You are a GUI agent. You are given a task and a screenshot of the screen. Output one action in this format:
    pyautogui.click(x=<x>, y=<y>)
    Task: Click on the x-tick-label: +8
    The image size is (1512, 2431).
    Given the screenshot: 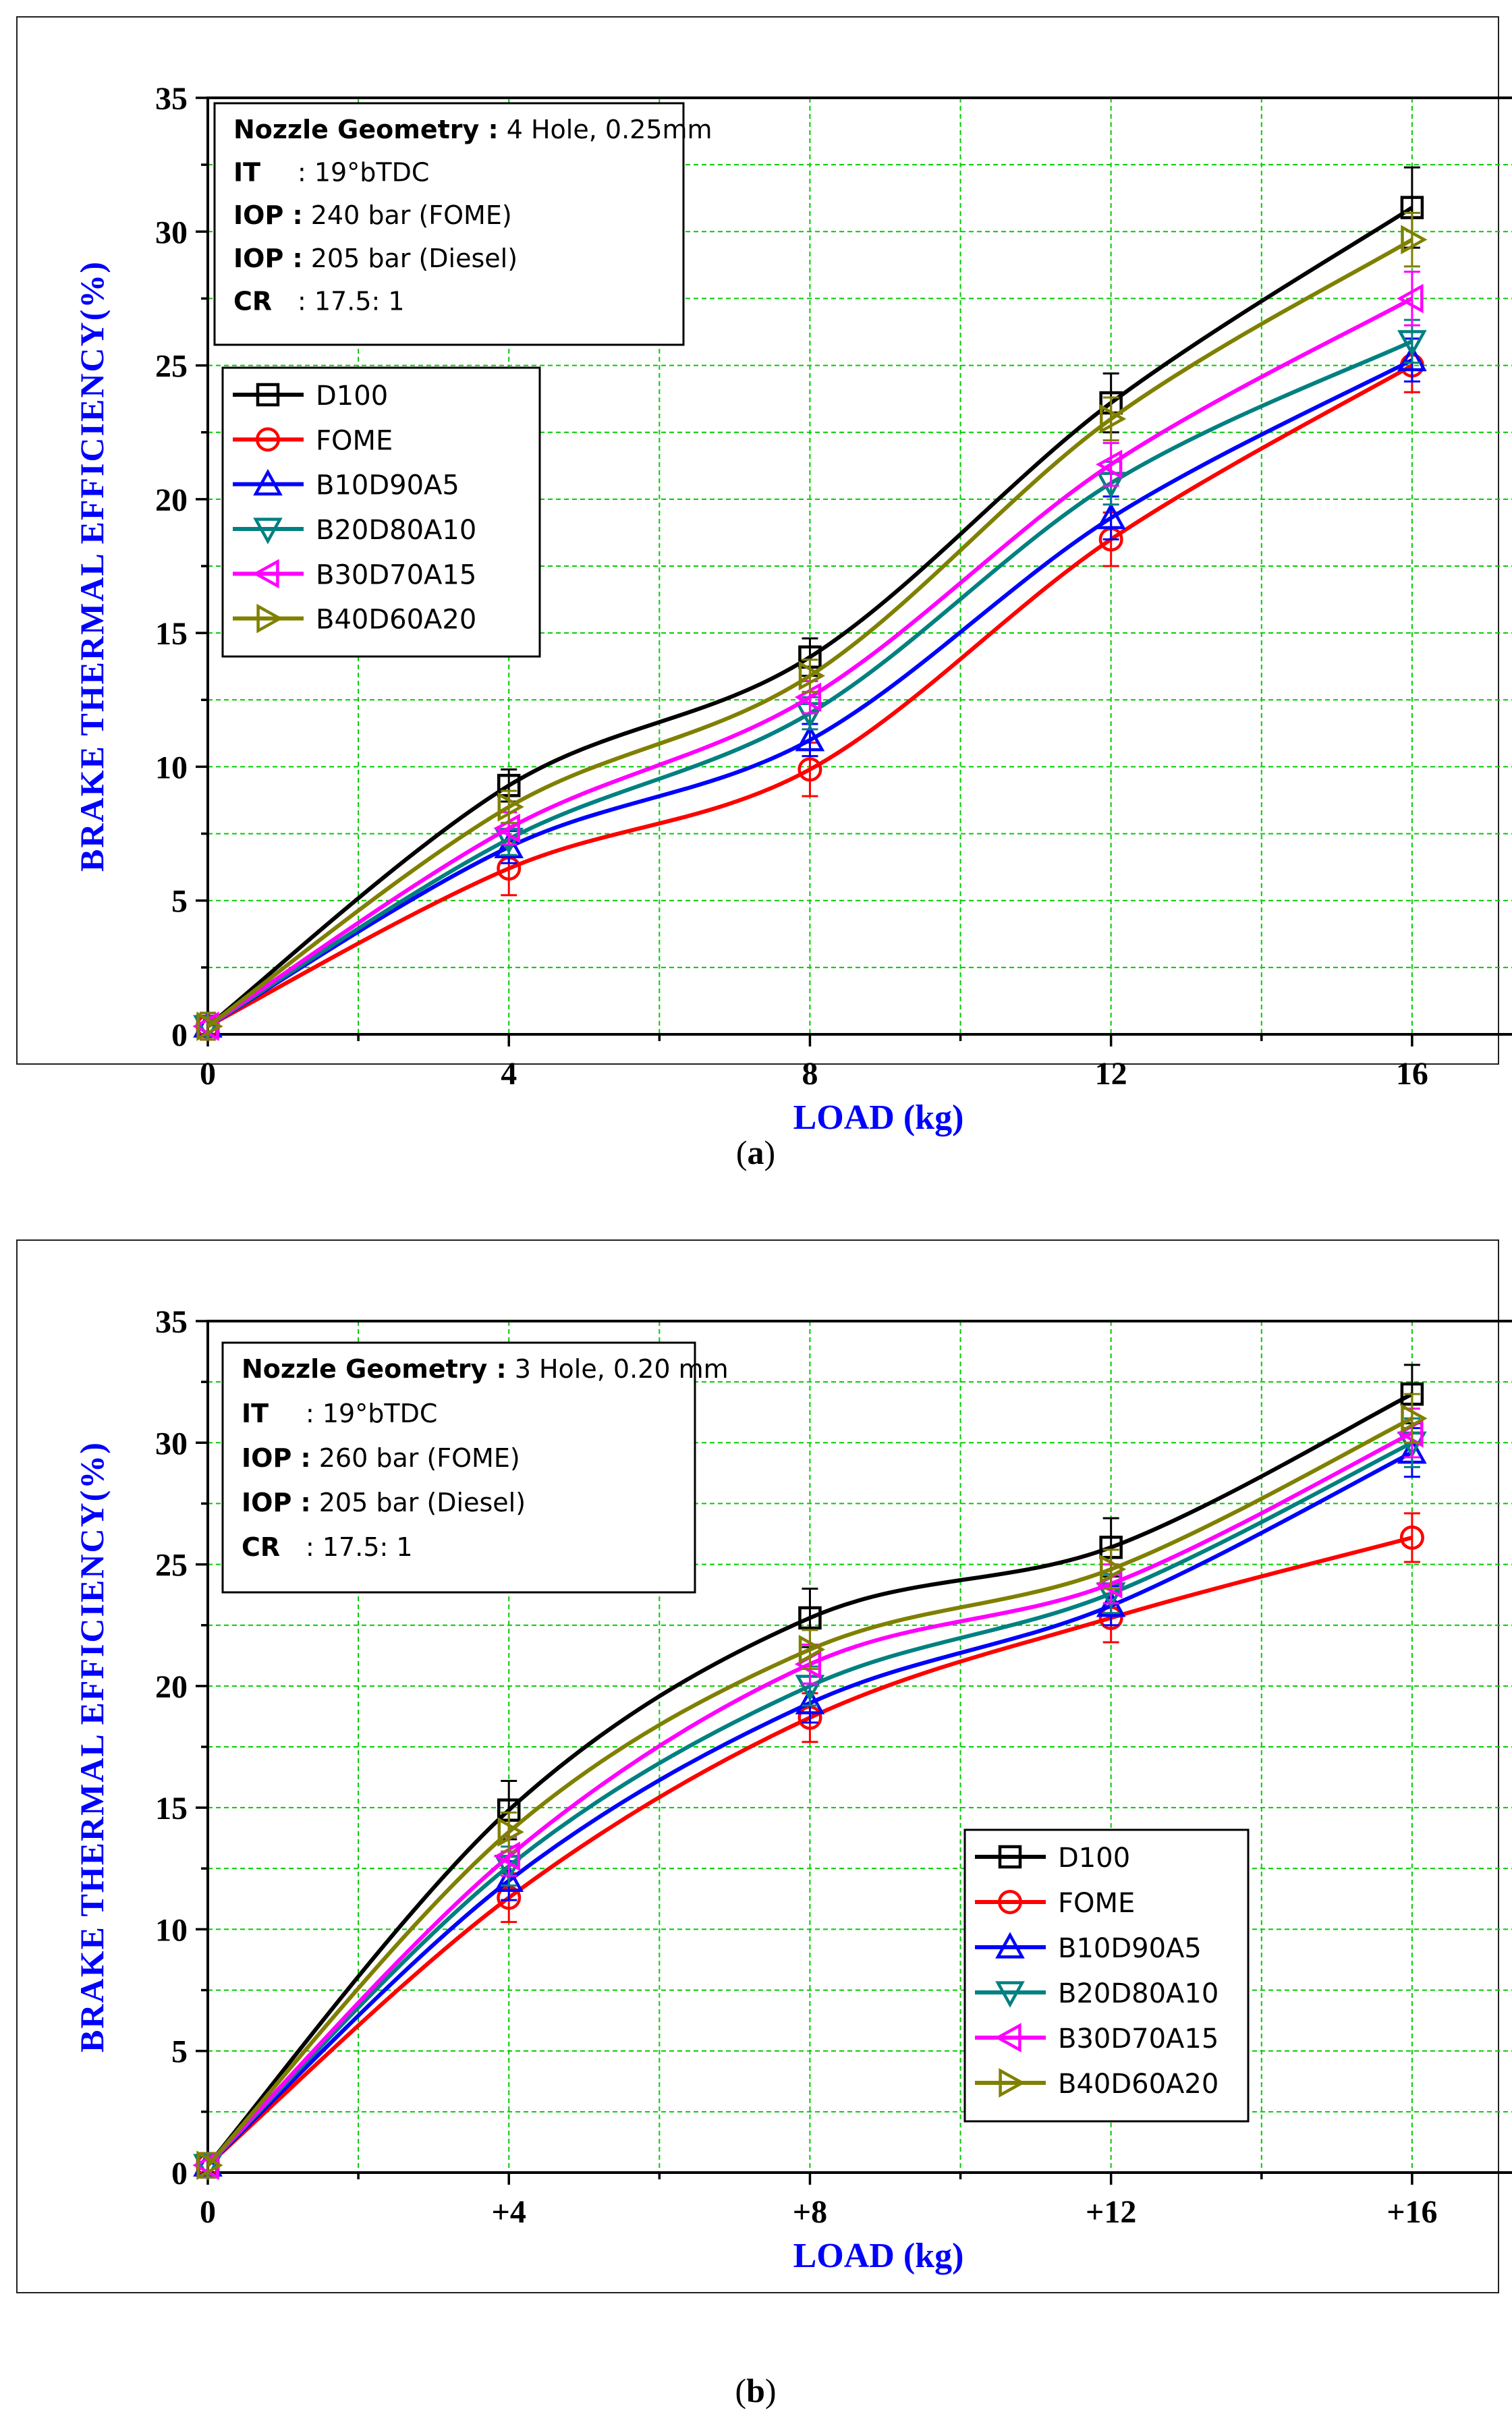 What is the action you would take?
    pyautogui.click(x=810, y=2212)
    